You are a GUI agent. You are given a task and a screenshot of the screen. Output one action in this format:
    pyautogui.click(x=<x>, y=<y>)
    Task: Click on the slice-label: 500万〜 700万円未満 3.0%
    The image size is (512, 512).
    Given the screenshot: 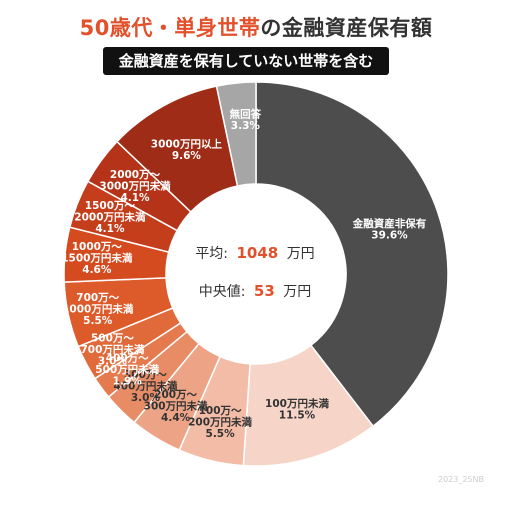 What is the action you would take?
    pyautogui.click(x=112, y=350)
    